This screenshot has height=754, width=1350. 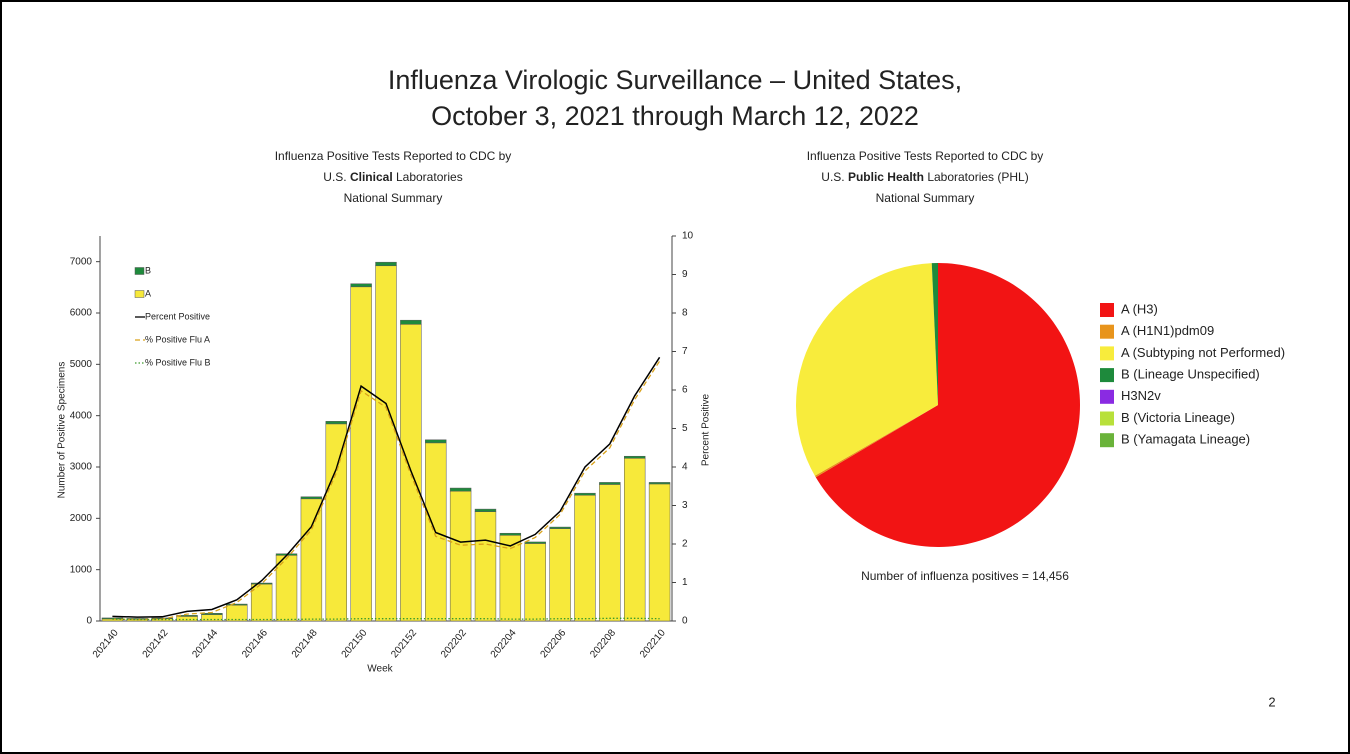 What do you see at coordinates (1185, 439) in the screenshot?
I see `legend-label: B (Yamagata Lineage)` at bounding box center [1185, 439].